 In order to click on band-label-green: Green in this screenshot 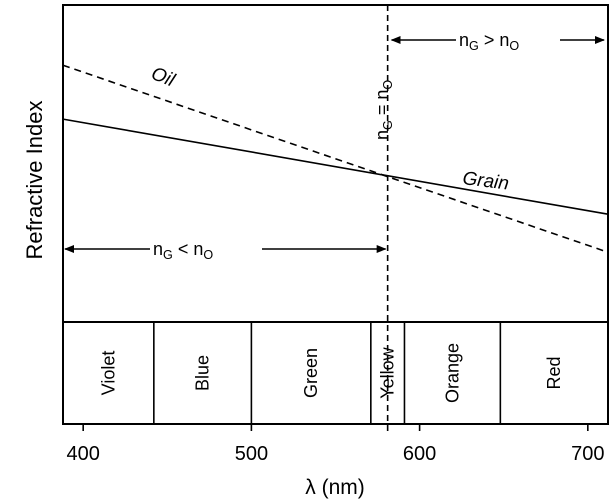, I will do `click(311, 373)`.